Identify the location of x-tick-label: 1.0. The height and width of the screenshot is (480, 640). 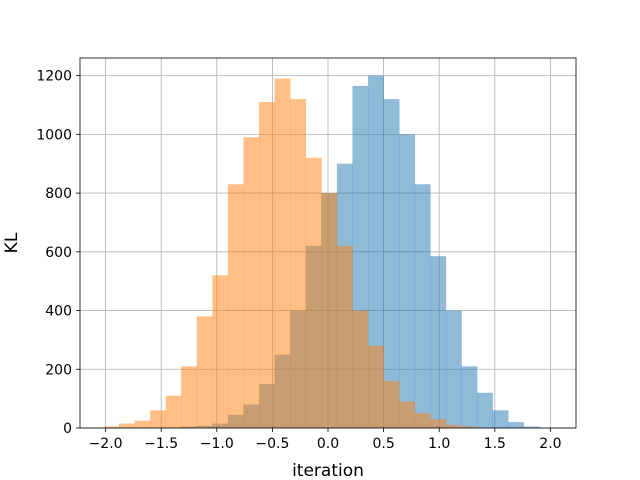
(439, 444).